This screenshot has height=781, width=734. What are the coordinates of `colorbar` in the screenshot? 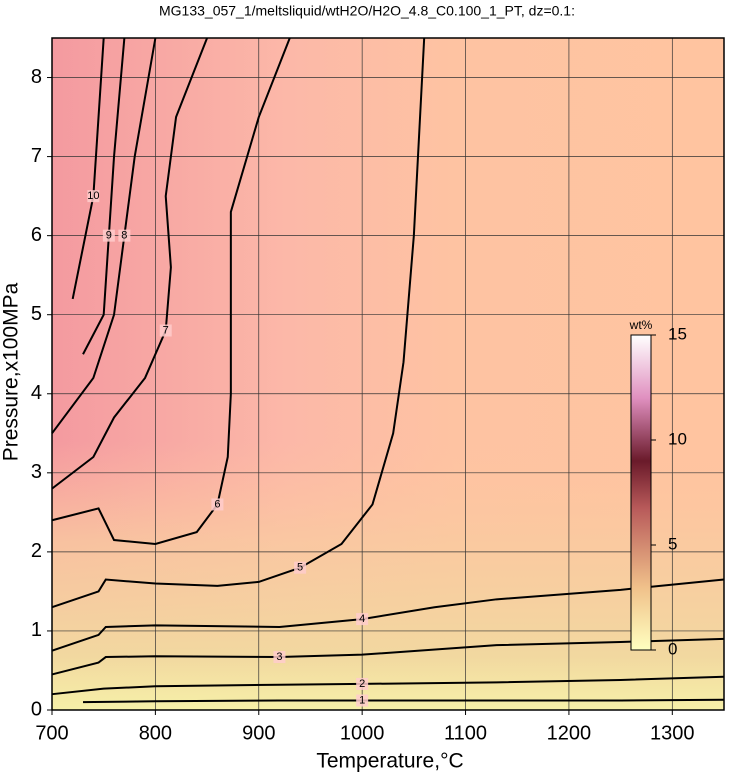 It's located at (641, 492).